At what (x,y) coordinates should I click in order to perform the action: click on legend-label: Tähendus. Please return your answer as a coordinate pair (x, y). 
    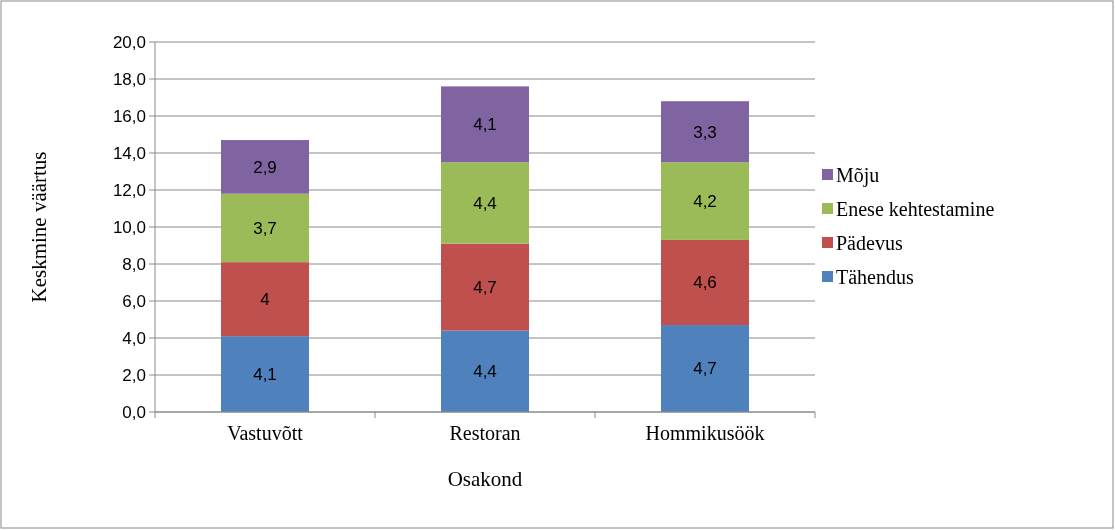
    Looking at the image, I should click on (875, 277).